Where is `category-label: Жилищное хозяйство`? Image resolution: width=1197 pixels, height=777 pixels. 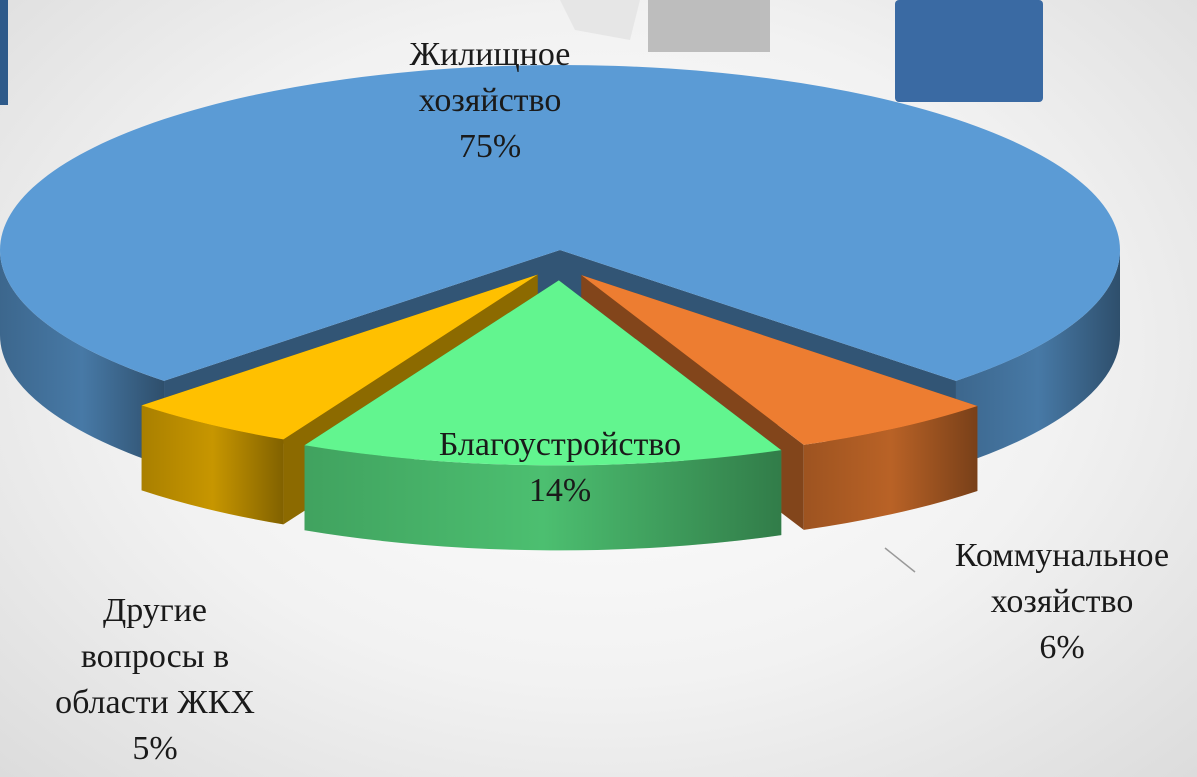 category-label: Жилищное хозяйство is located at coordinates (490, 77).